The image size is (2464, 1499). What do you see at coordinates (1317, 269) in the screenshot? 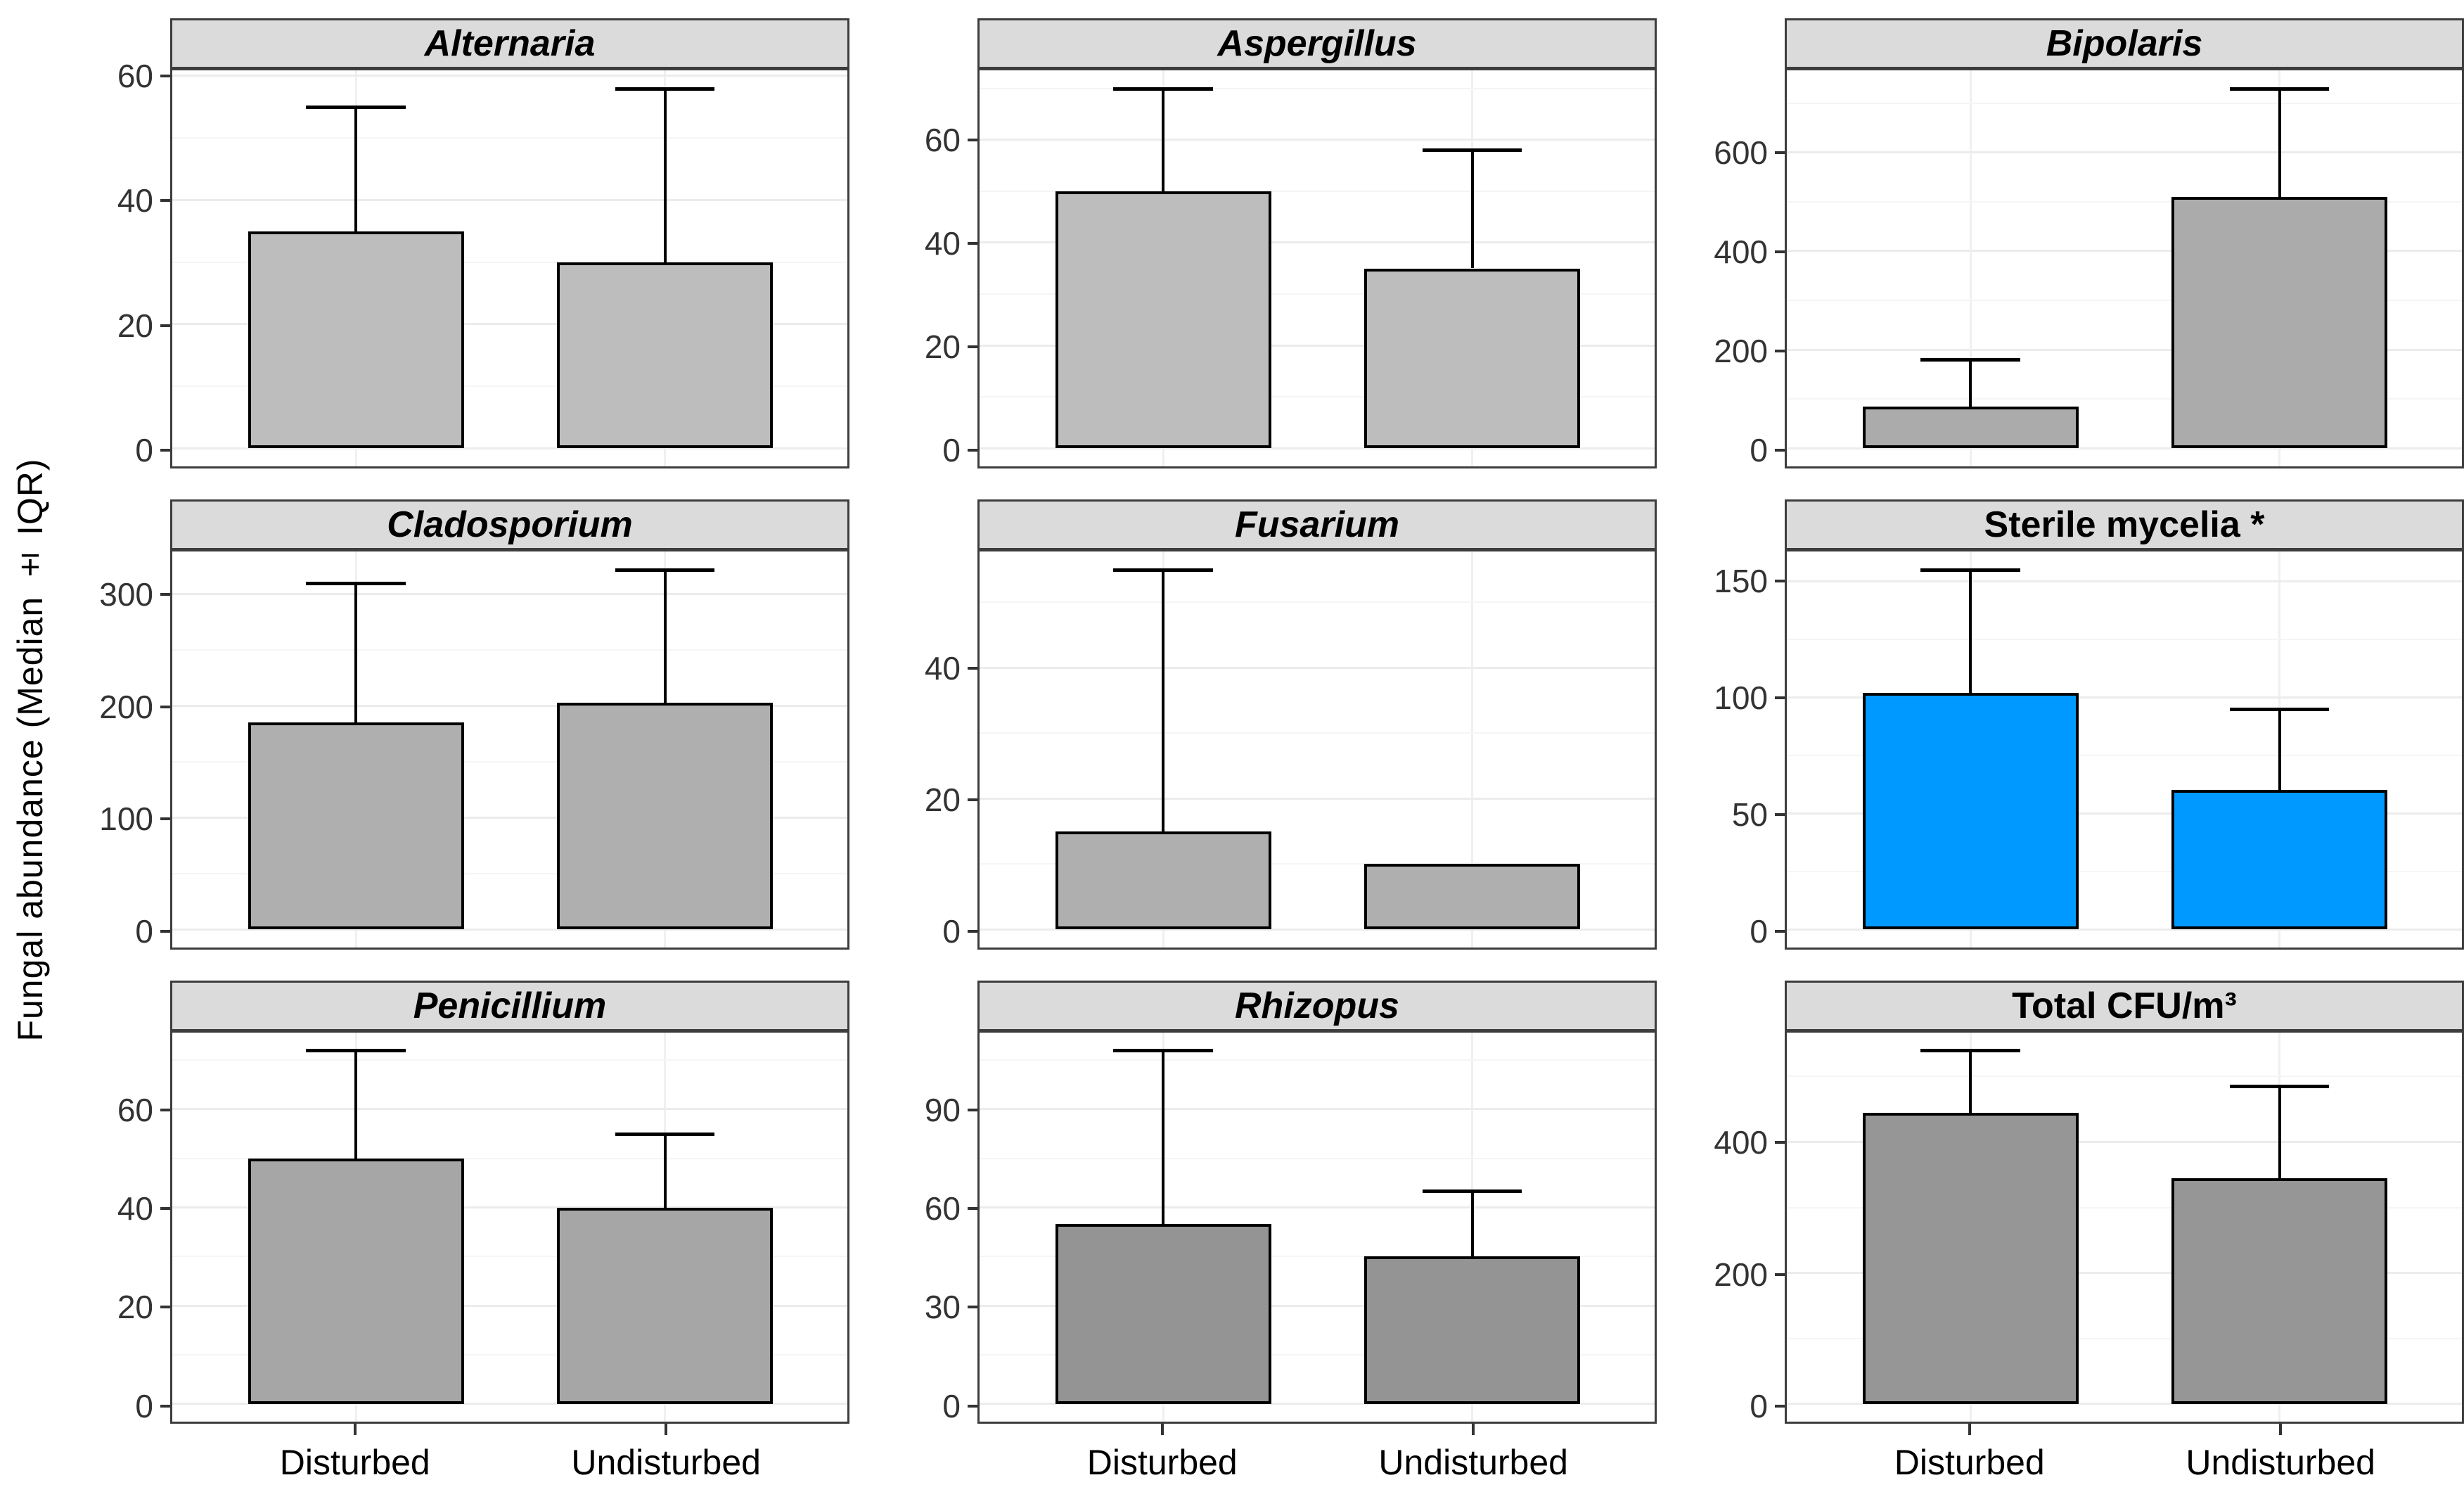
I see `plot-area-aspergillus` at bounding box center [1317, 269].